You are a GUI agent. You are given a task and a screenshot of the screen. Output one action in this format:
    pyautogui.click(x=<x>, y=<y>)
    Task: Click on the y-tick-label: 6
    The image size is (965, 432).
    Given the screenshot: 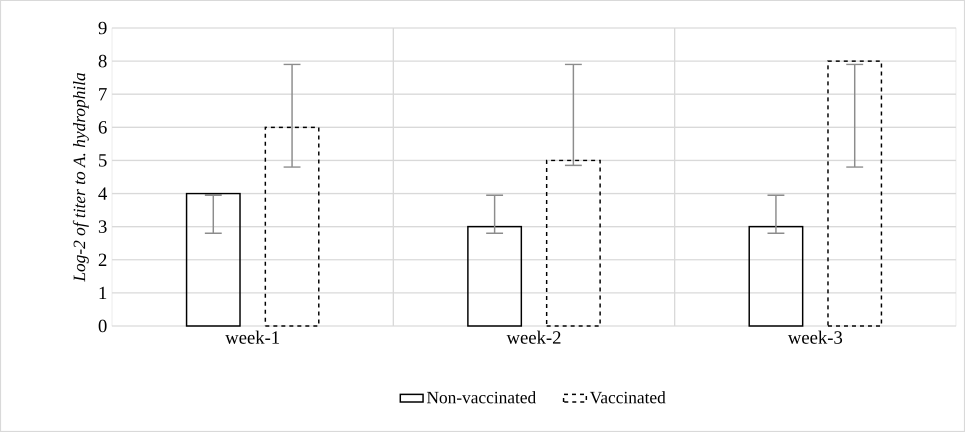 What is the action you would take?
    pyautogui.click(x=102, y=127)
    